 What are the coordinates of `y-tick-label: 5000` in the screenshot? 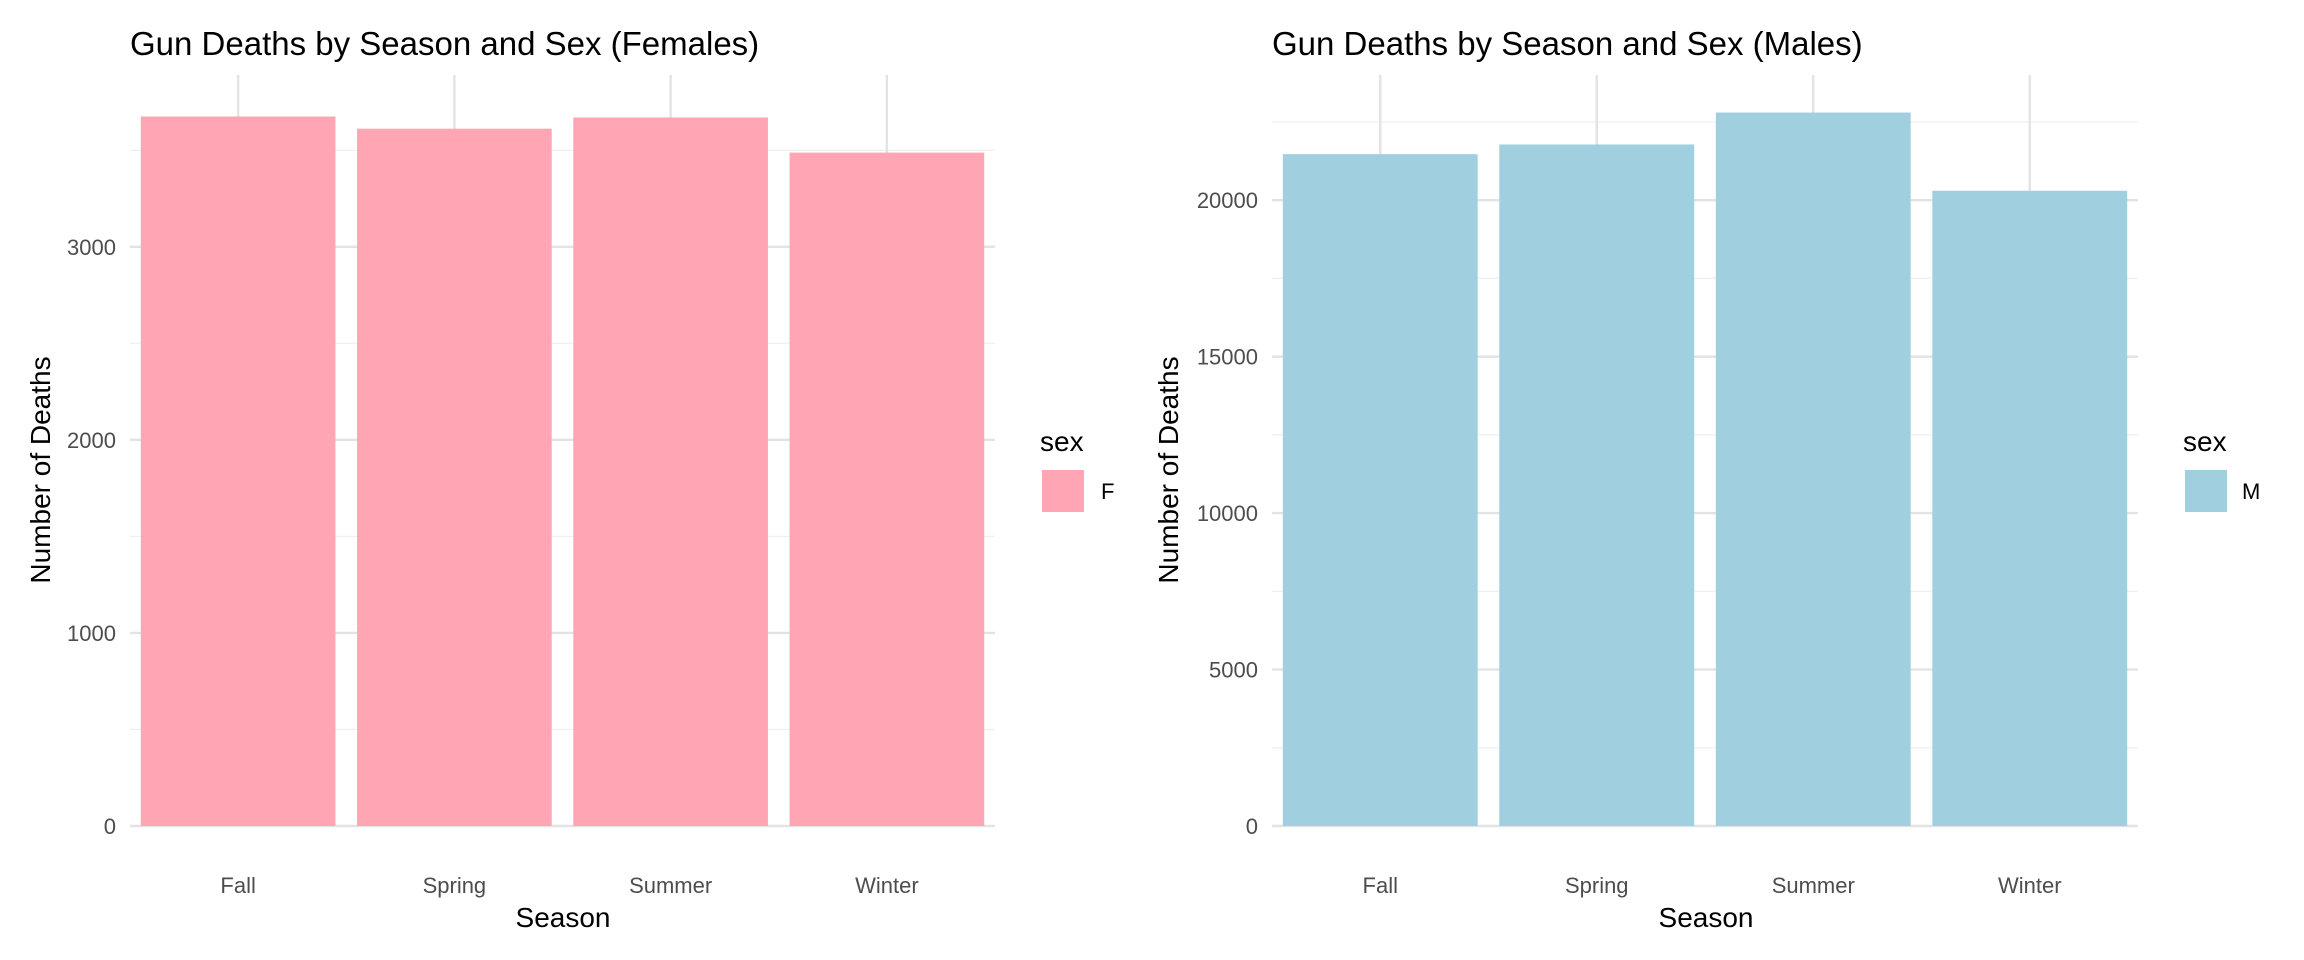 It's located at (1233, 670).